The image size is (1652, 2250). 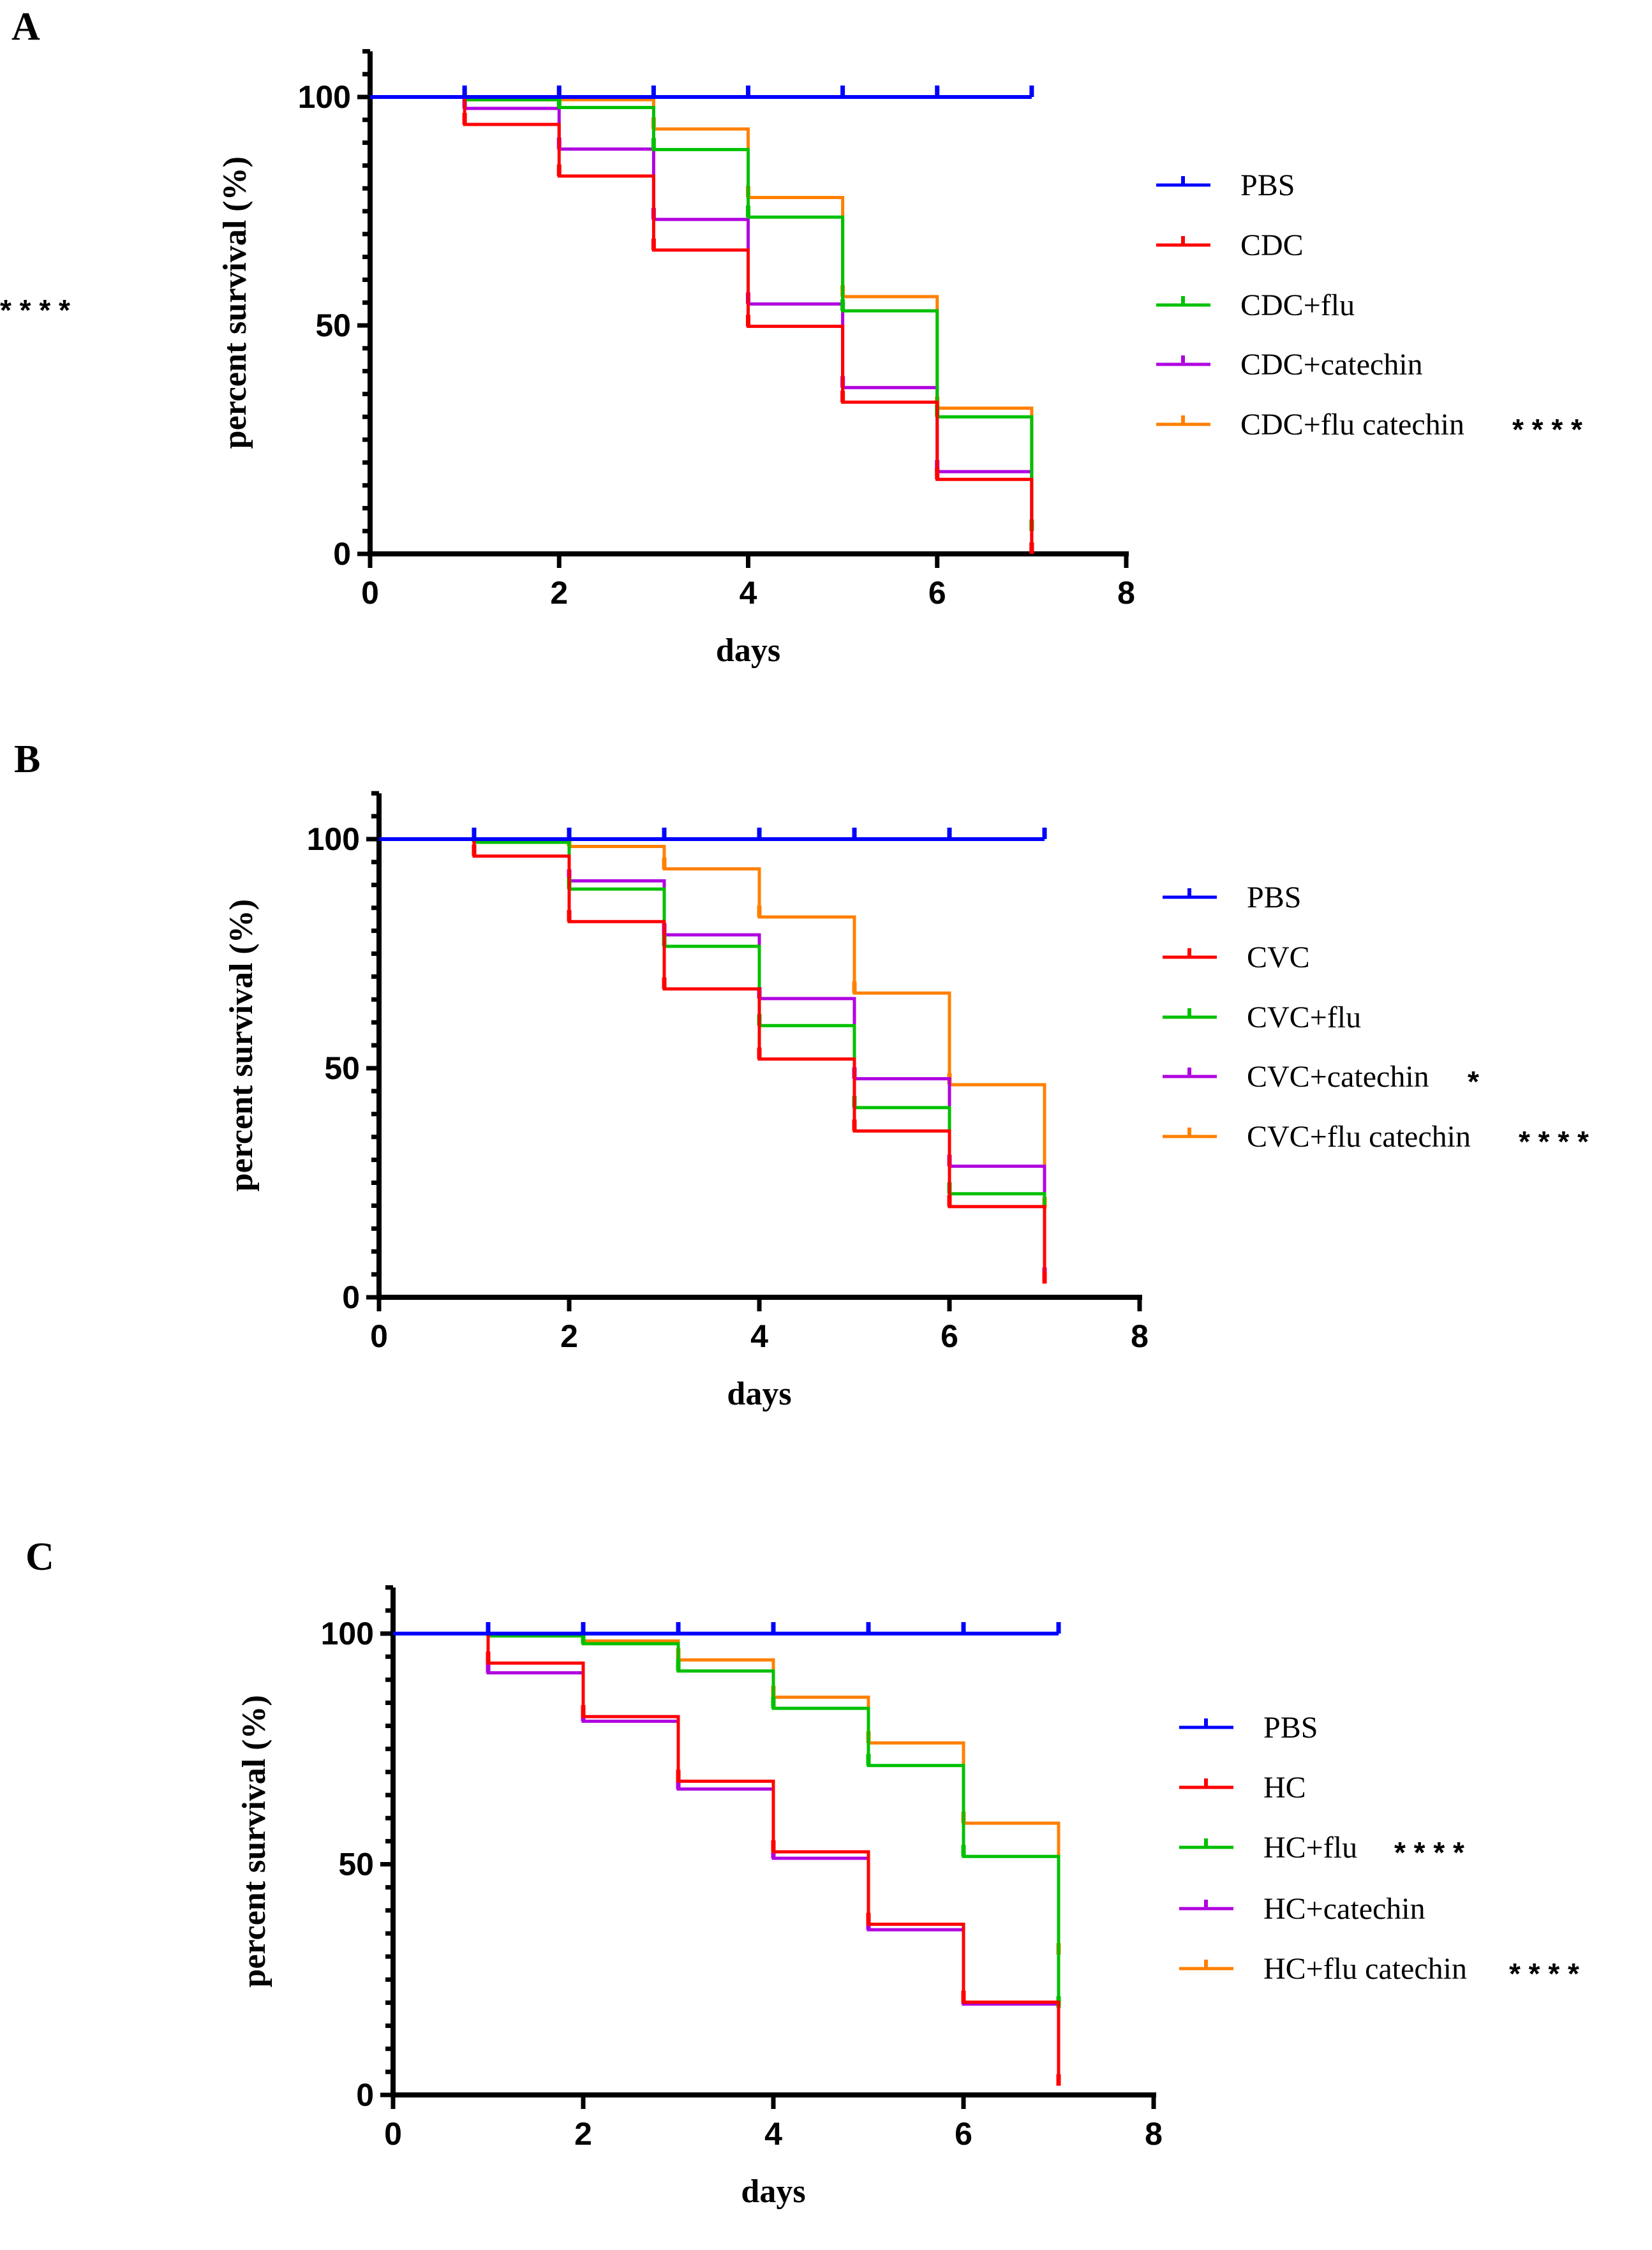 I want to click on series-cvc-catechin, so click(x=713, y=1055).